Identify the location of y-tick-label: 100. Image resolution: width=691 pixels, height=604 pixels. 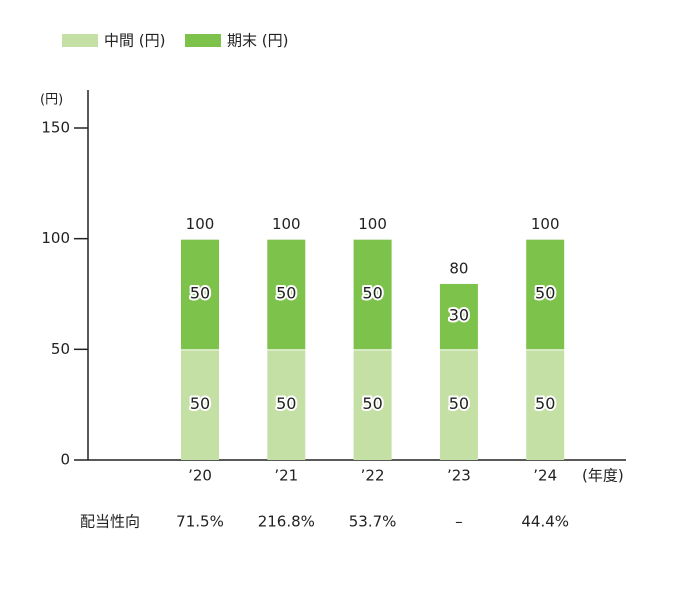
(55, 238).